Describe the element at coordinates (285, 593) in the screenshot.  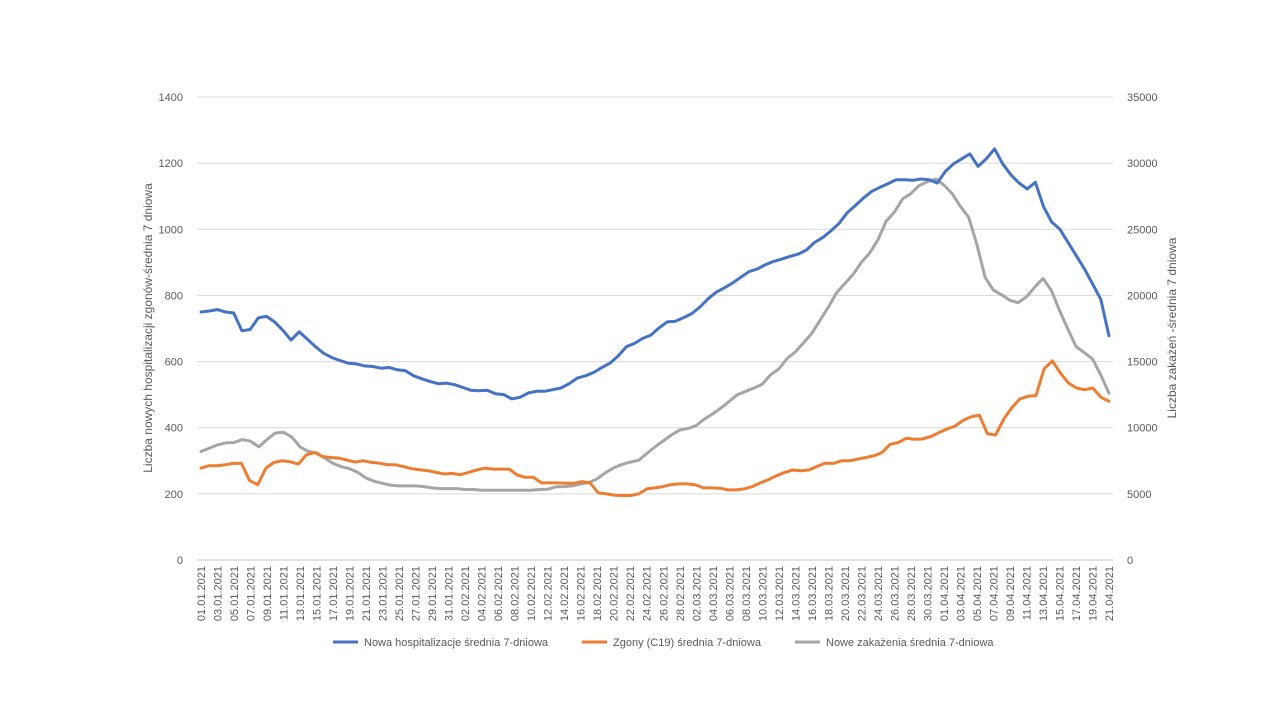
I see `x-tick-label: 11.01.2021` at that location.